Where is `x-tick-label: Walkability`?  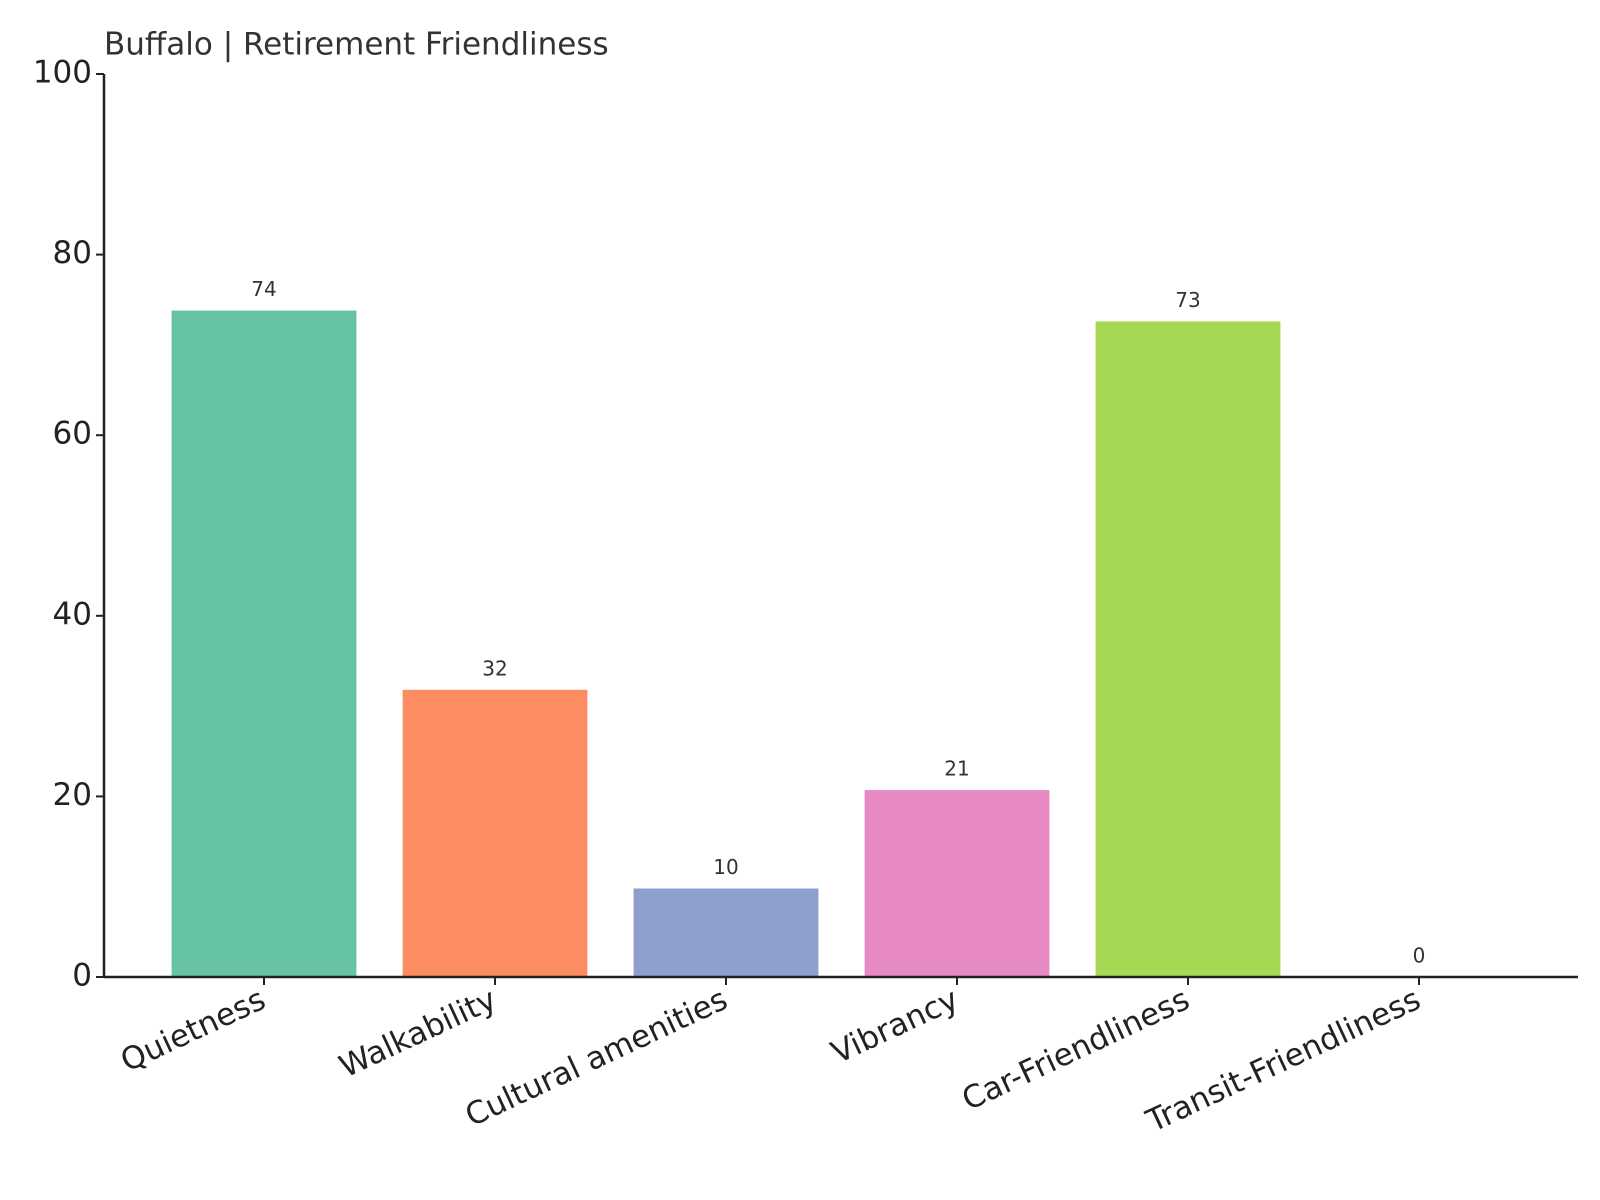
x-tick-label: Walkability is located at coordinates (418, 1033).